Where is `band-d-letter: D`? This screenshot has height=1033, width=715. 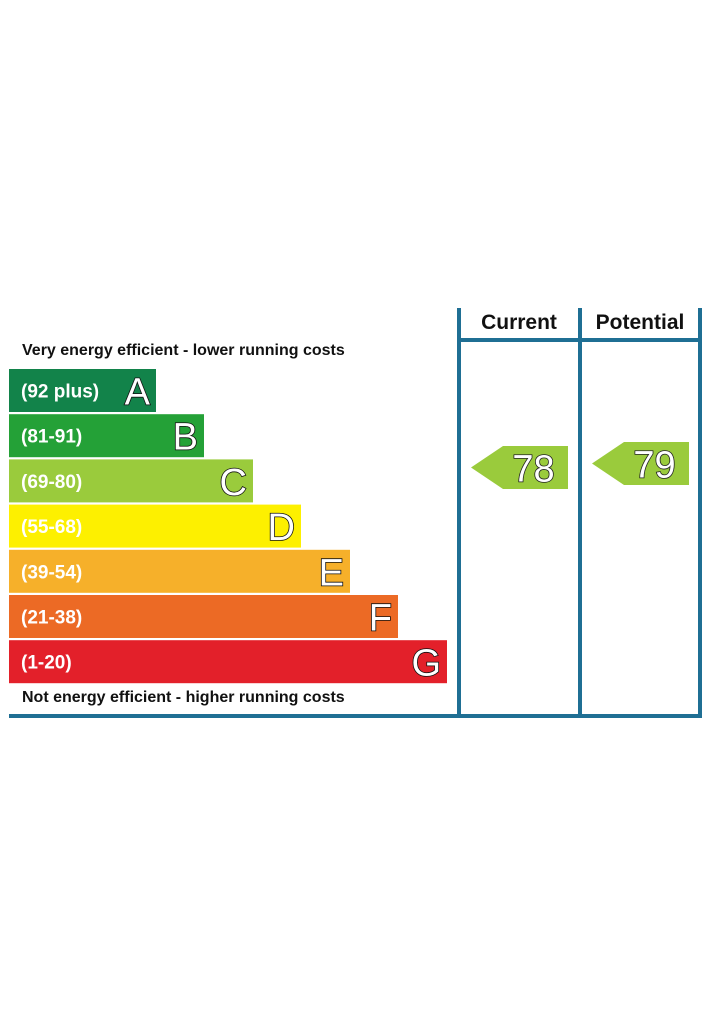
band-d-letter: D is located at coordinates (281, 528).